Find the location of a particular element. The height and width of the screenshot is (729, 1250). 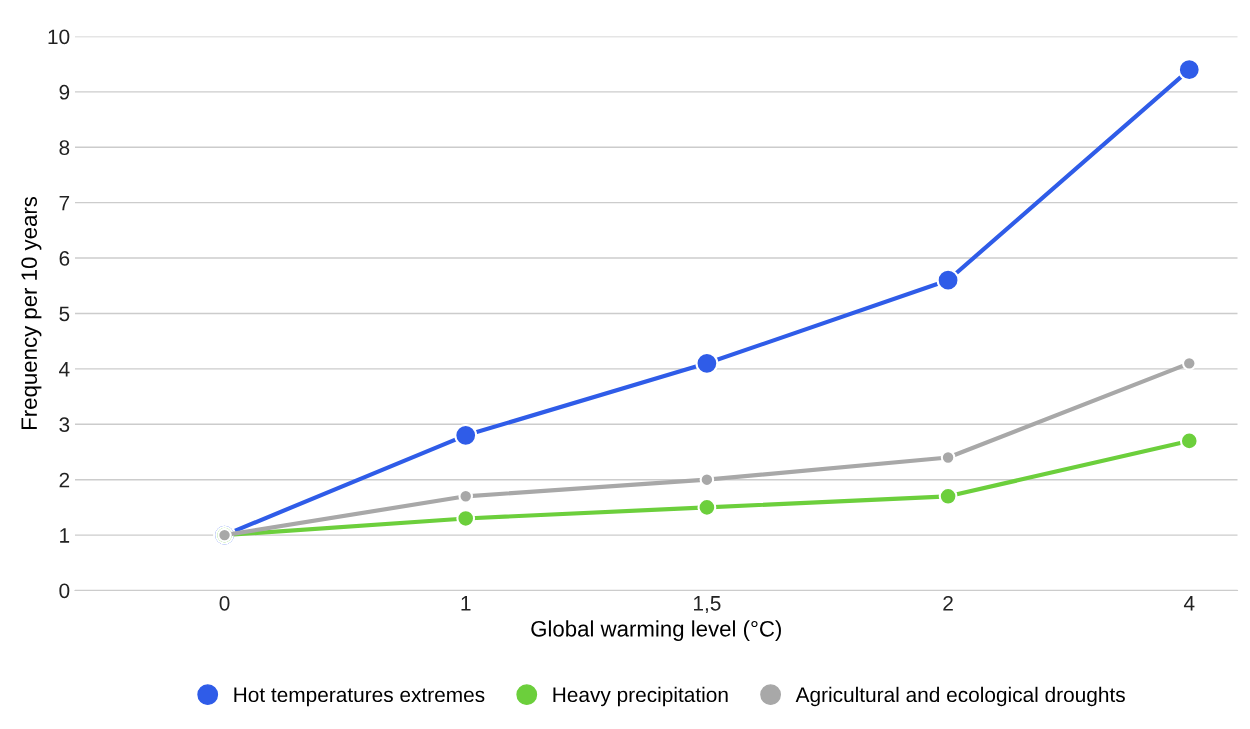

legend-label: Heavy precipitation is located at coordinates (640, 696).